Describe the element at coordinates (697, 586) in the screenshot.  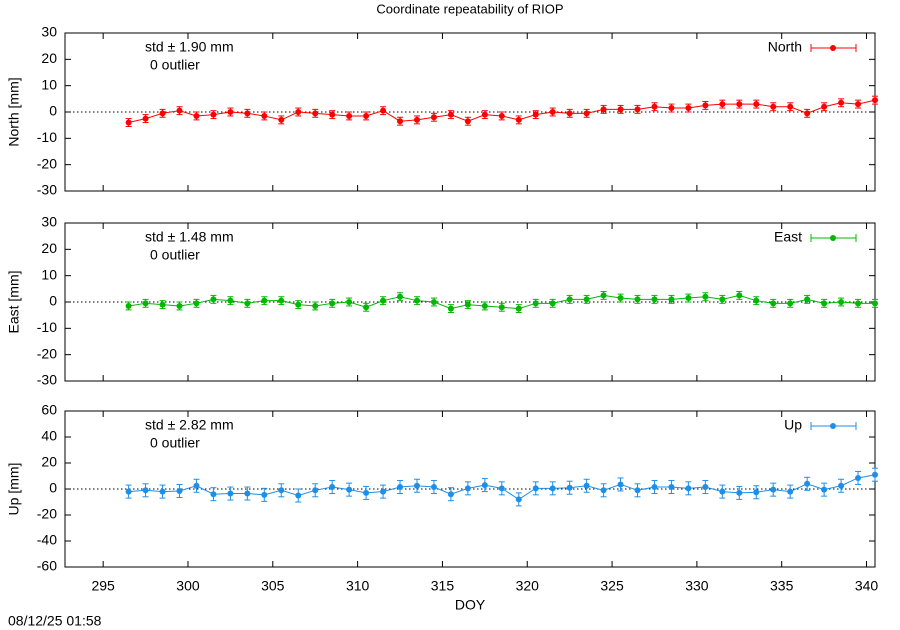
I see `x-tick-label: 330` at that location.